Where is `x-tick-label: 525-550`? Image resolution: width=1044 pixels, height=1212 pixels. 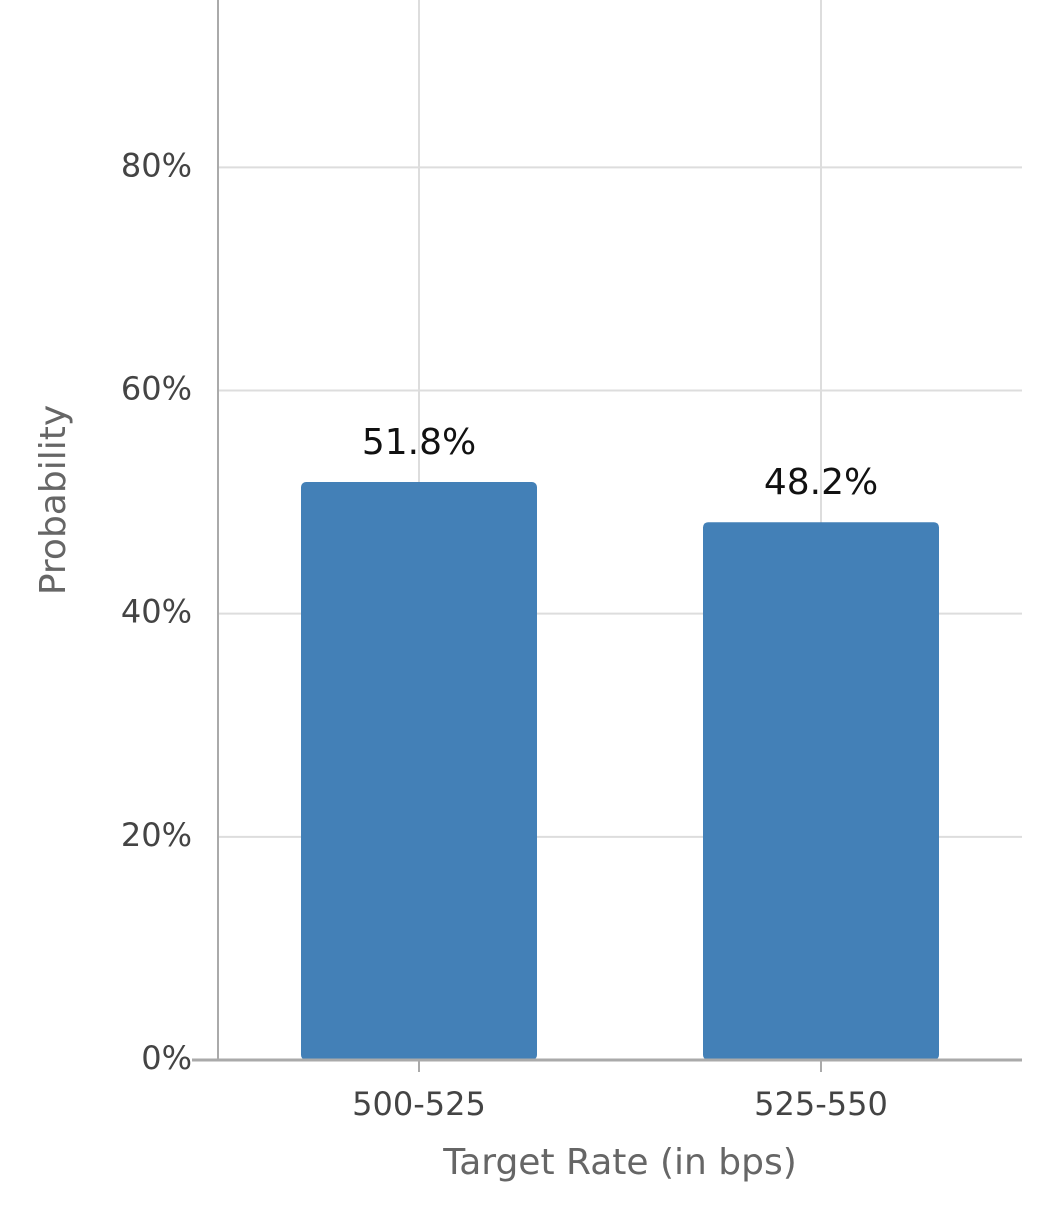 x-tick-label: 525-550 is located at coordinates (821, 1104).